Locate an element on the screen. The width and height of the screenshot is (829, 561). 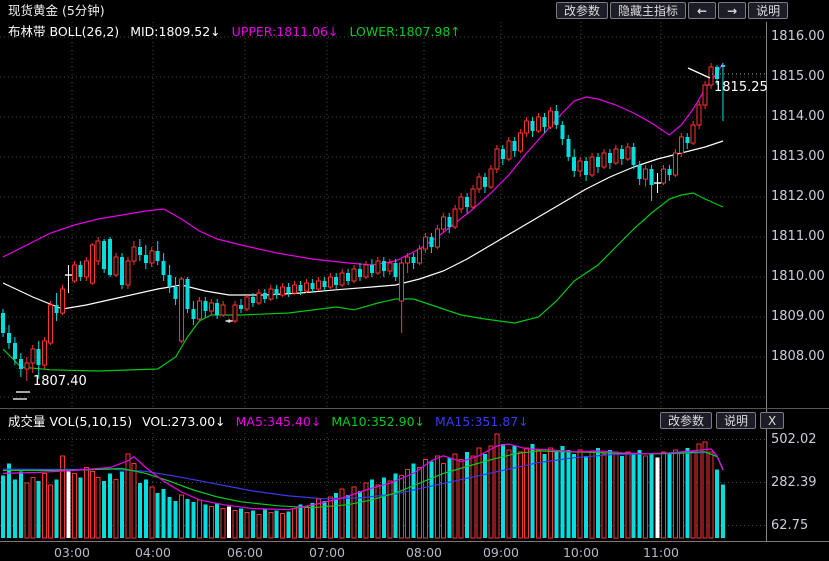
time-axis-label: 10:00 is located at coordinates (581, 552).